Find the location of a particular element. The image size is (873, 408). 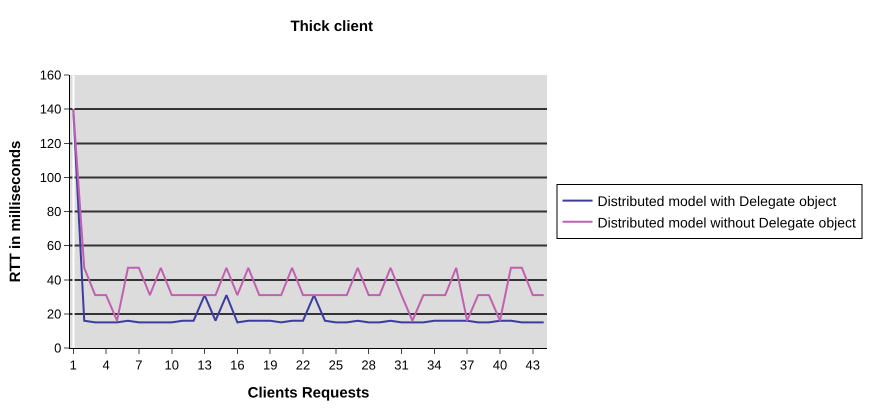

x-tick-label: 37 is located at coordinates (467, 365).